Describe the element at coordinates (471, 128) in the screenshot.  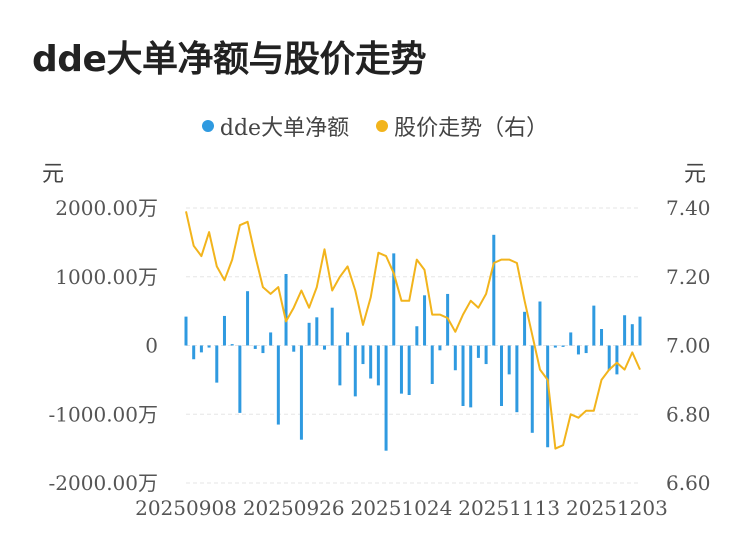
I see `legend-label-price: 股价走势（右）` at that location.